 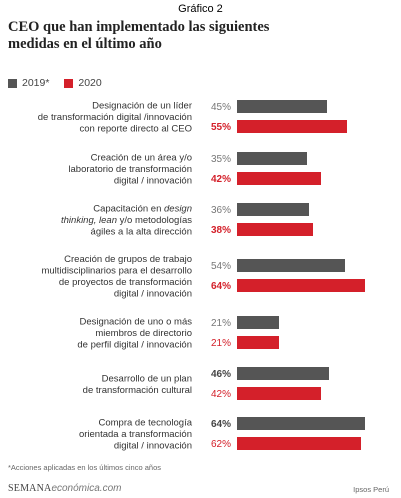 What do you see at coordinates (125, 282) in the screenshot?
I see `category-label-4-line-3: de proyectos de transformación` at bounding box center [125, 282].